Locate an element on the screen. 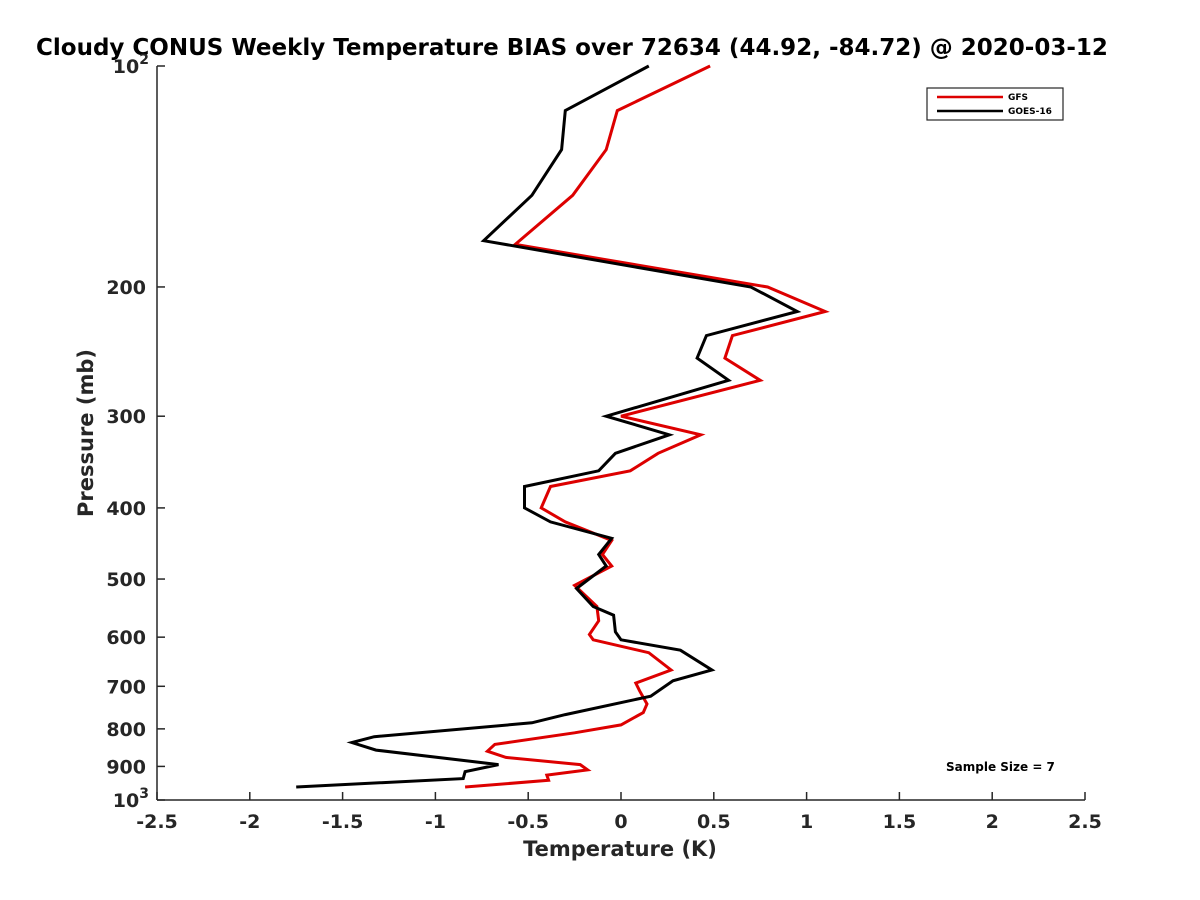 The height and width of the screenshot is (900, 1200). legend: GFS GOES-16 is located at coordinates (995, 104).